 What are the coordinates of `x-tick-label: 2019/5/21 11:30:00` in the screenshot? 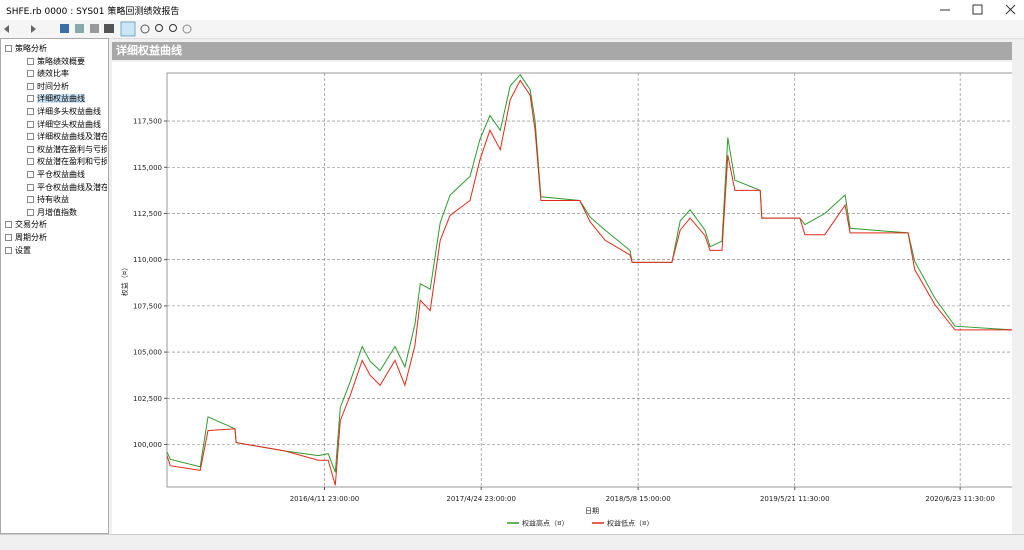 It's located at (795, 499).